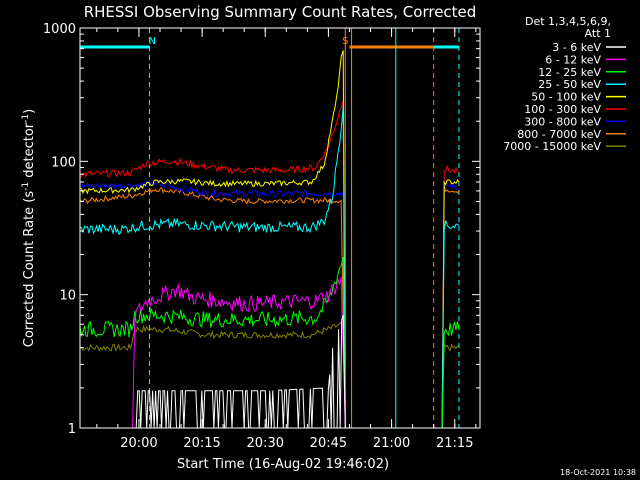 The width and height of the screenshot is (640, 480). What do you see at coordinates (138, 443) in the screenshot?
I see `x-tick-label-2000: 20:00` at bounding box center [138, 443].